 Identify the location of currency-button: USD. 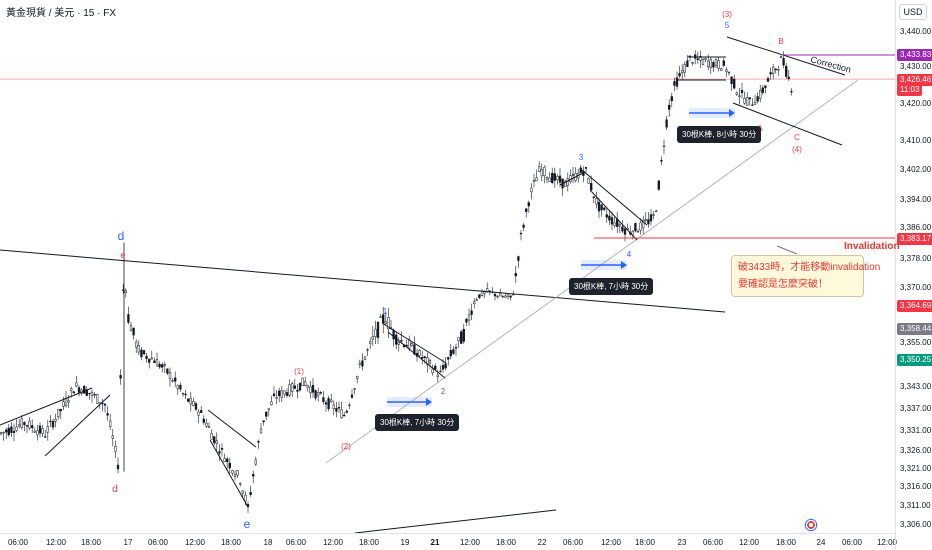
(913, 12).